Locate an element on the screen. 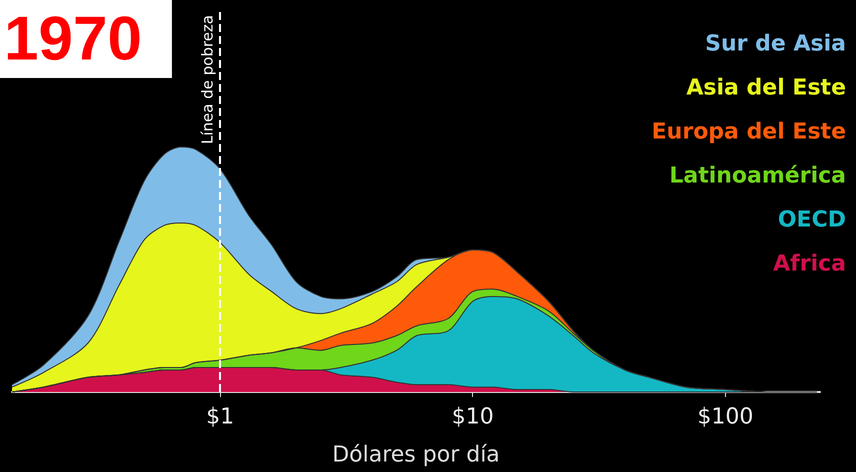 This screenshot has height=472, width=856. chart-title: 1970 is located at coordinates (73, 39).